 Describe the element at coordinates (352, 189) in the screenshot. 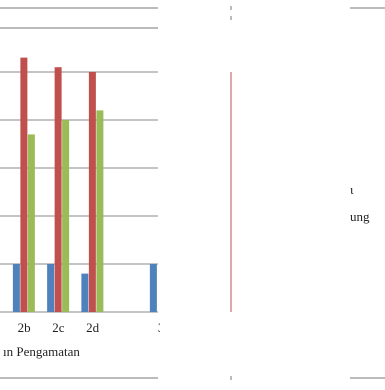

I see `legend-fragment: ι` at that location.